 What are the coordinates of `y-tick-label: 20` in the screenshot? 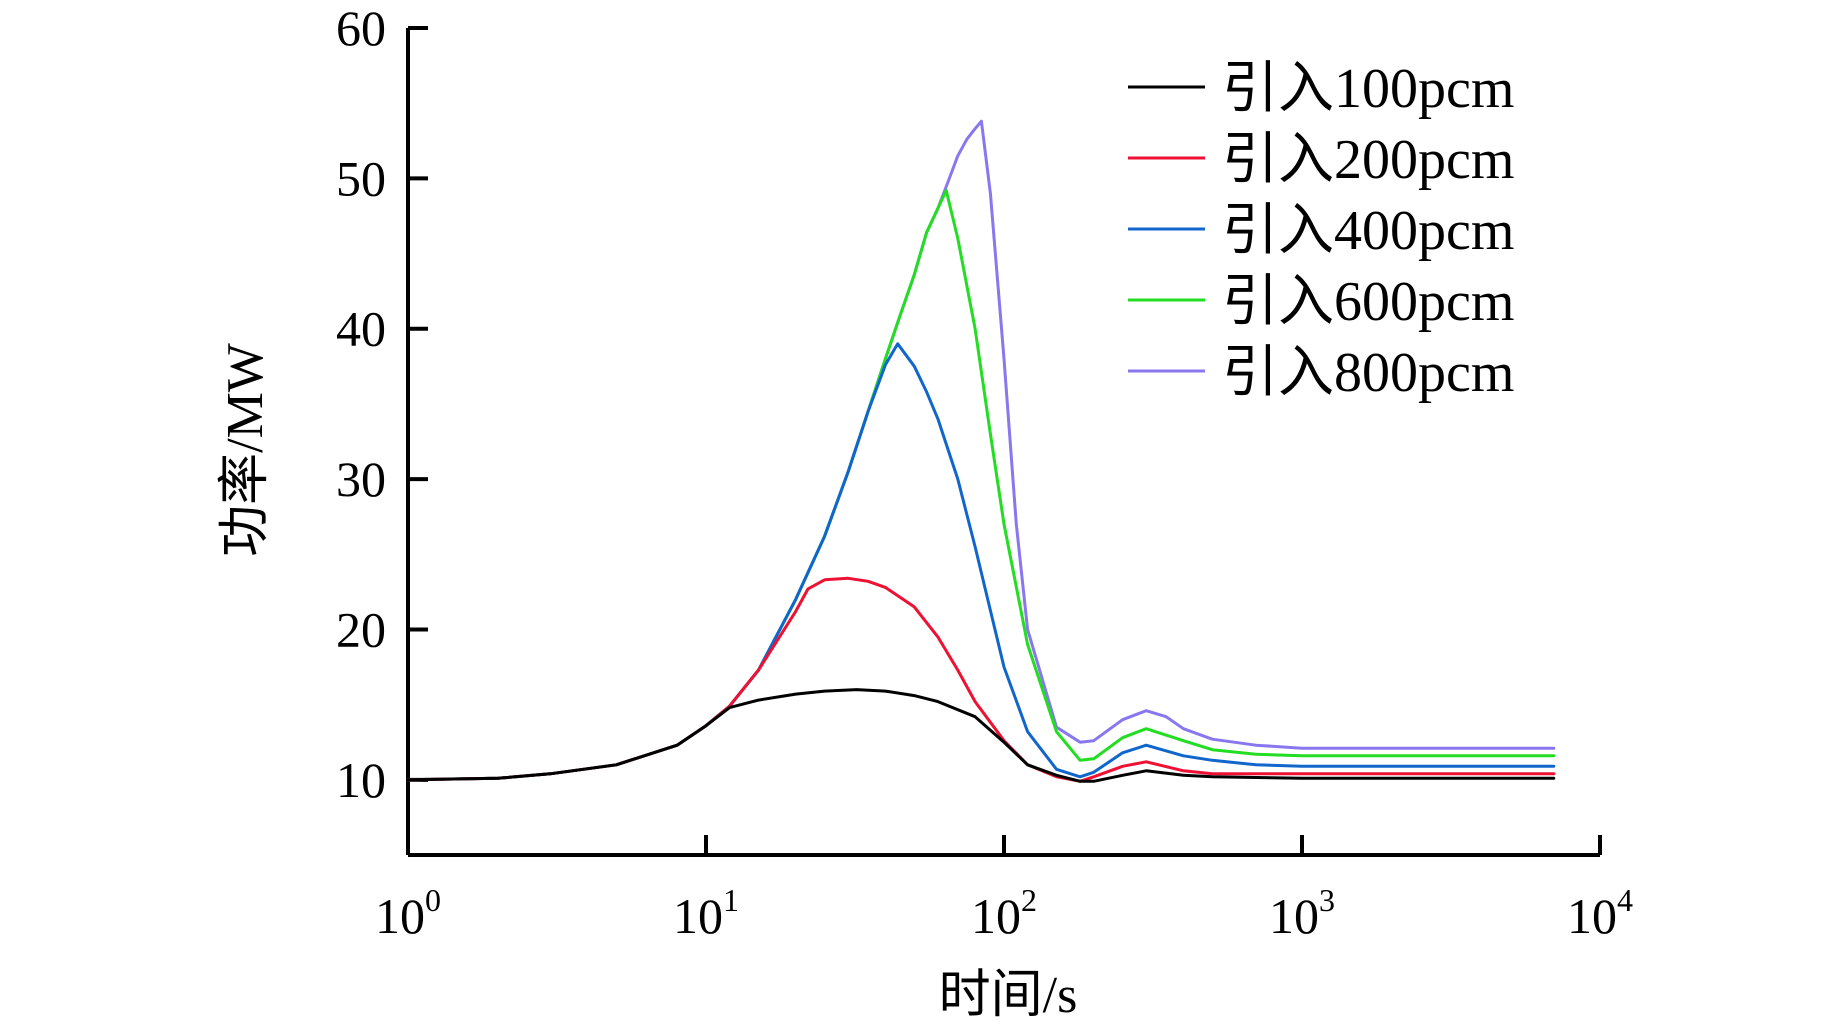 It's located at (361, 629).